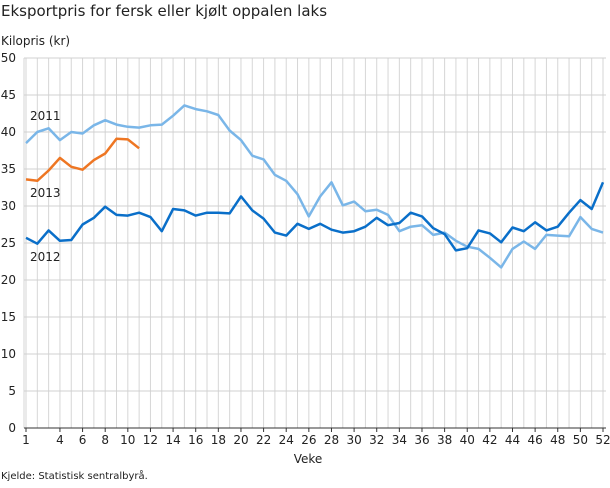 The height and width of the screenshot is (488, 610). Describe the element at coordinates (172, 440) in the screenshot. I see `x-tick-label: 14` at that location.